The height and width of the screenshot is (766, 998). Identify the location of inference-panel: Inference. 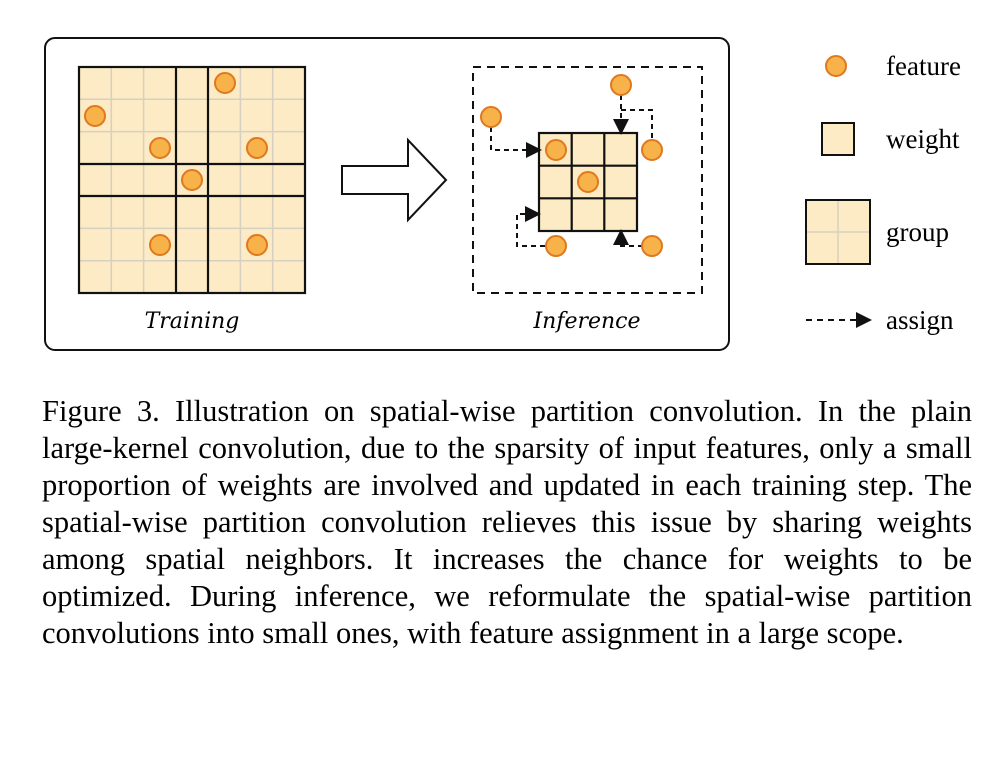
(587, 200).